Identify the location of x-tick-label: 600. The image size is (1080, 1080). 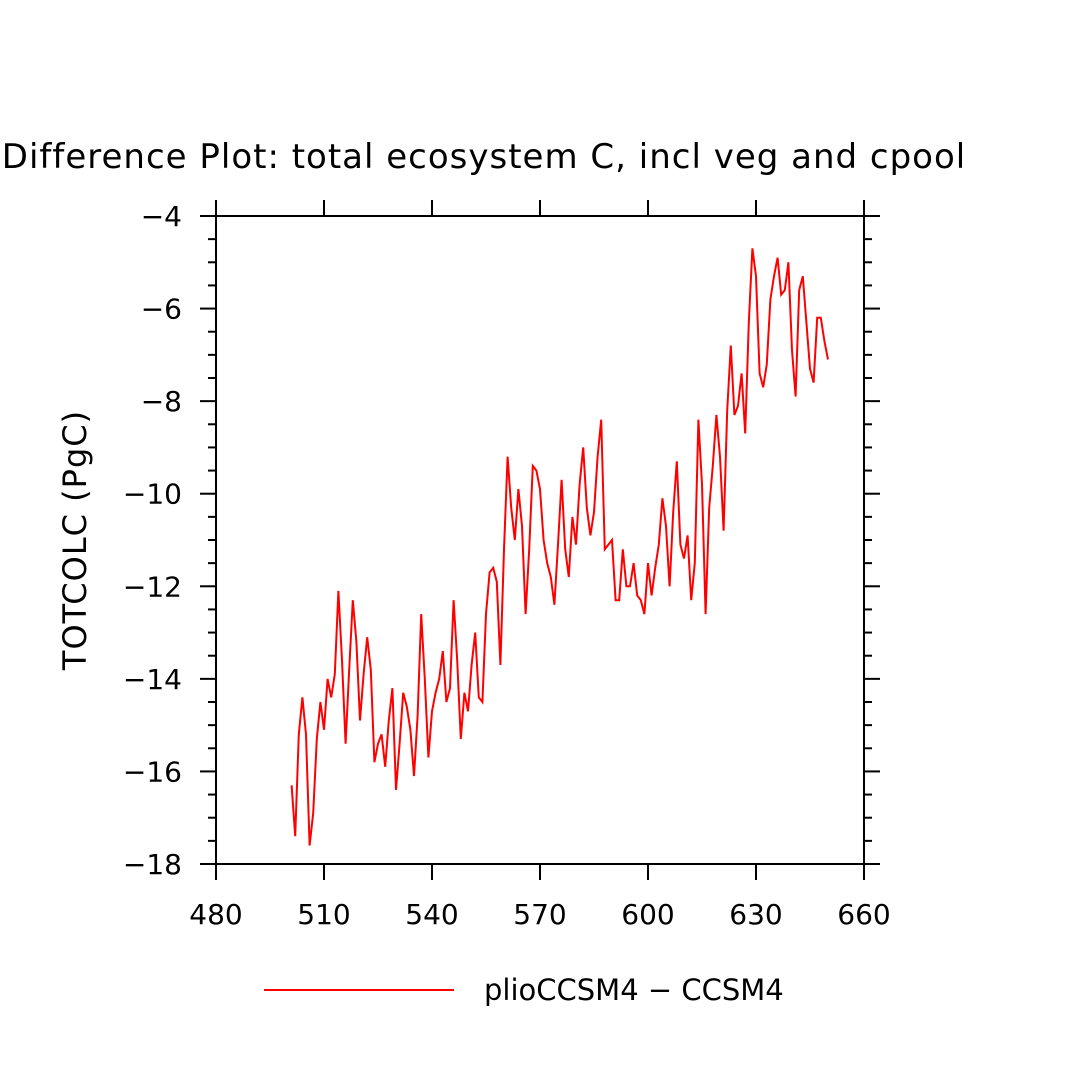
(647, 914).